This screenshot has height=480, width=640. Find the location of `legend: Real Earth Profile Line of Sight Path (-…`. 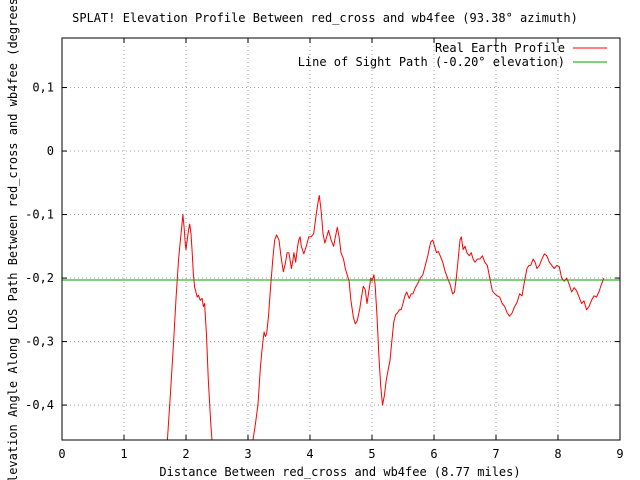

legend: Real Earth Profile Line of Sight Path (-… is located at coordinates (452, 55).